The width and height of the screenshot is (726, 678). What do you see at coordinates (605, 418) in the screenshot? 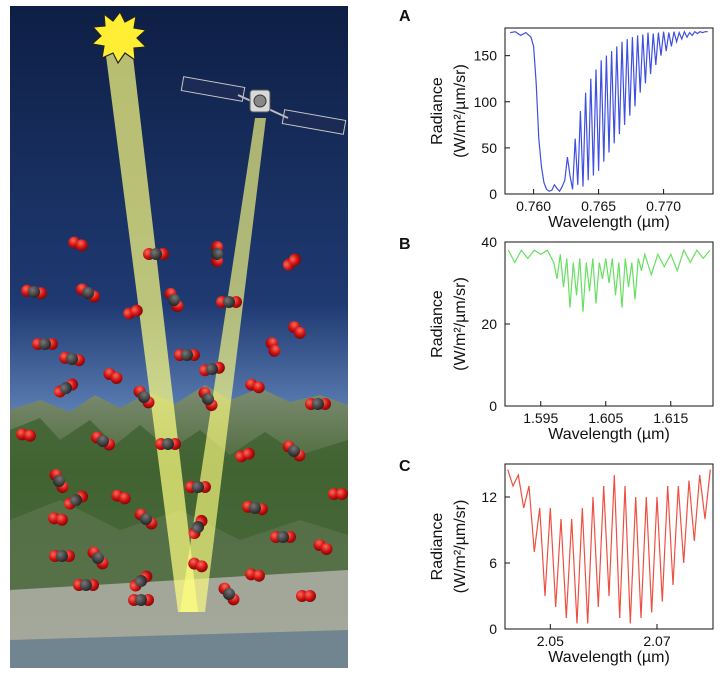
I see `x-tick-label: 1.605` at bounding box center [605, 418].